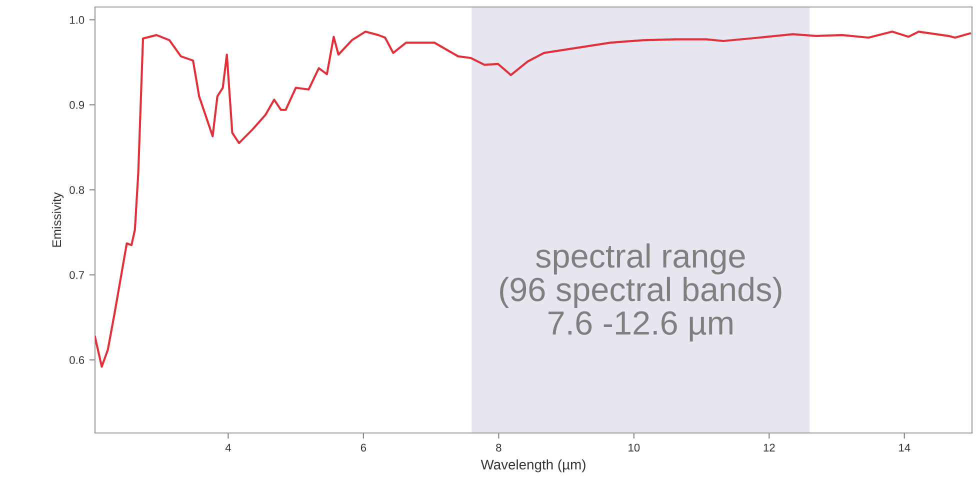 The image size is (976, 501). I want to click on y-tick-label: 1.0, so click(77, 20).